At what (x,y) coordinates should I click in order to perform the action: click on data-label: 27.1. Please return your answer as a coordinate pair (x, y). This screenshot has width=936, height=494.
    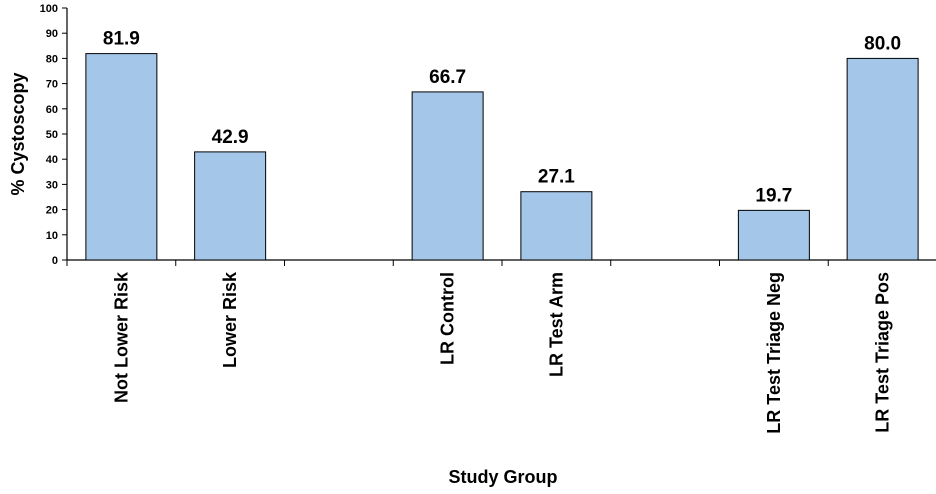
    Looking at the image, I should click on (556, 177).